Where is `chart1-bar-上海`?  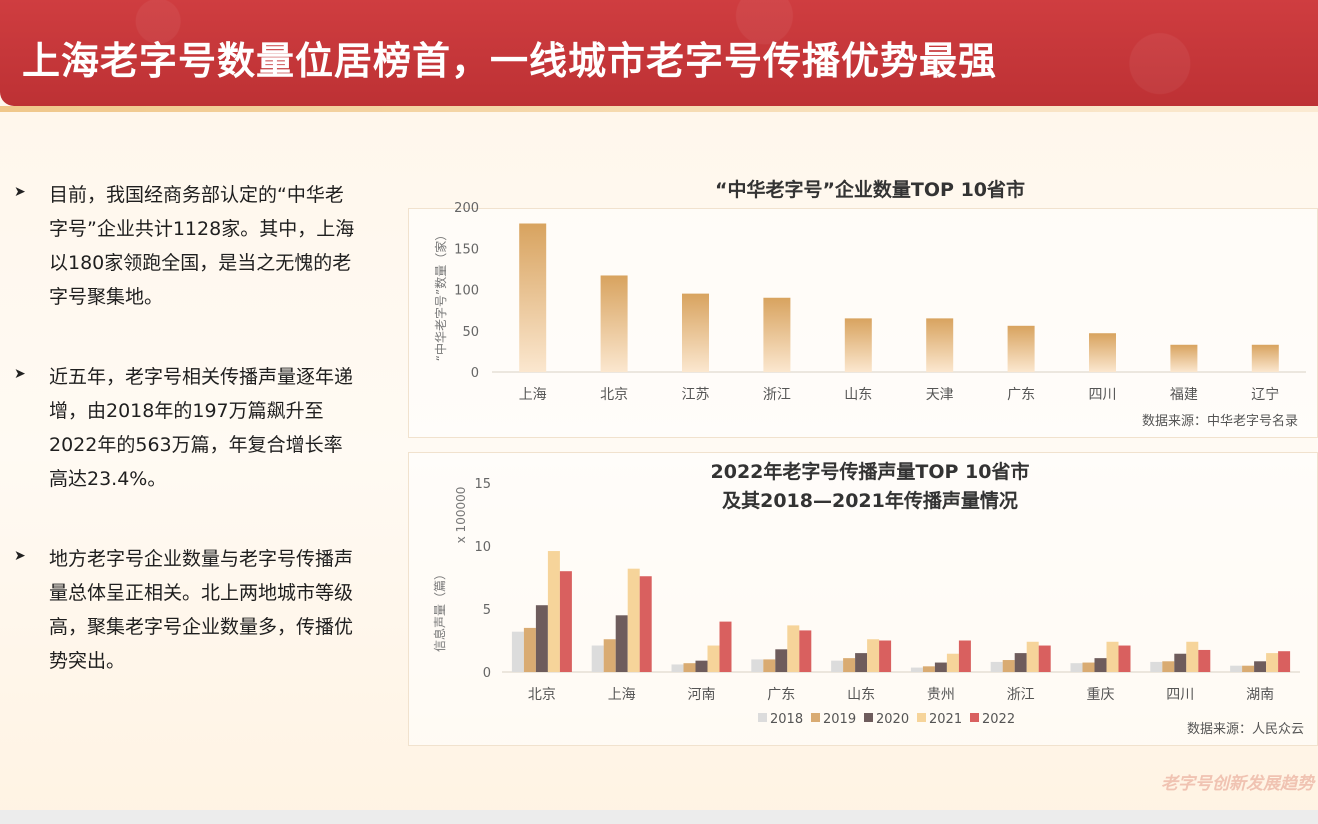 chart1-bar-上海 is located at coordinates (533, 297).